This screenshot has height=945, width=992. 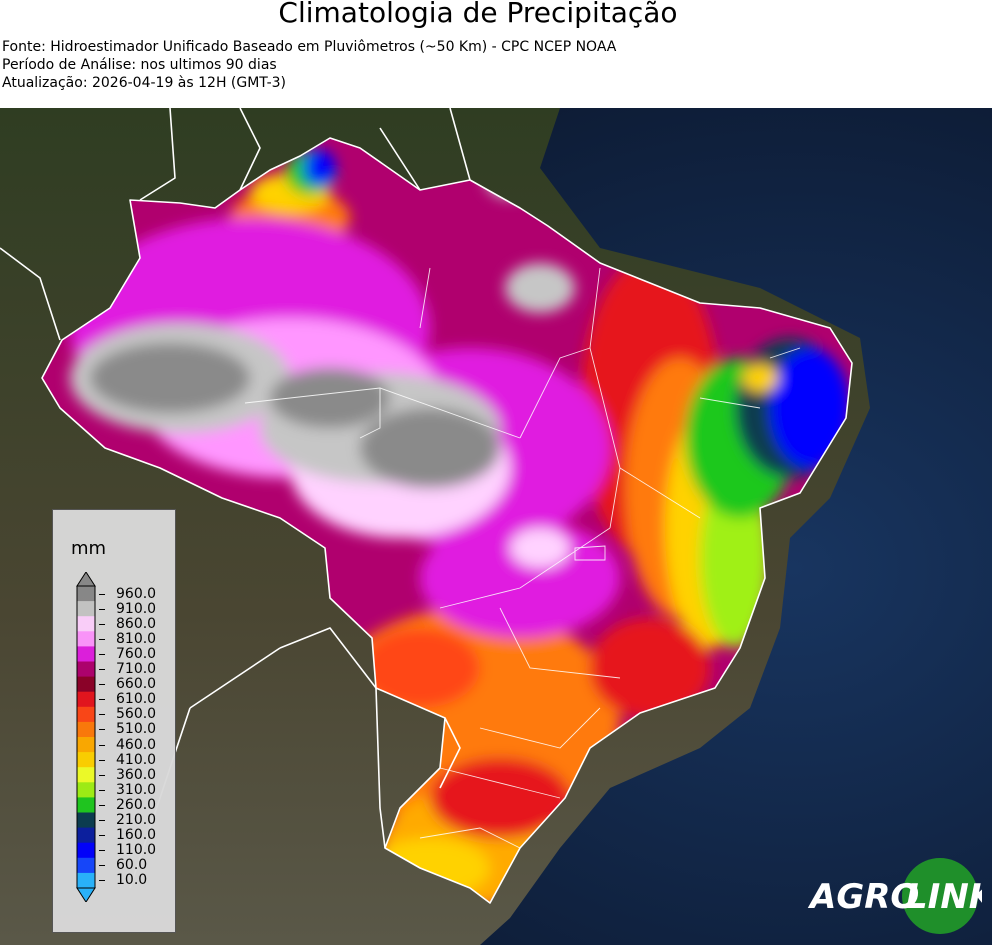 I want to click on legend-tick-label: 960.0, so click(x=136, y=593).